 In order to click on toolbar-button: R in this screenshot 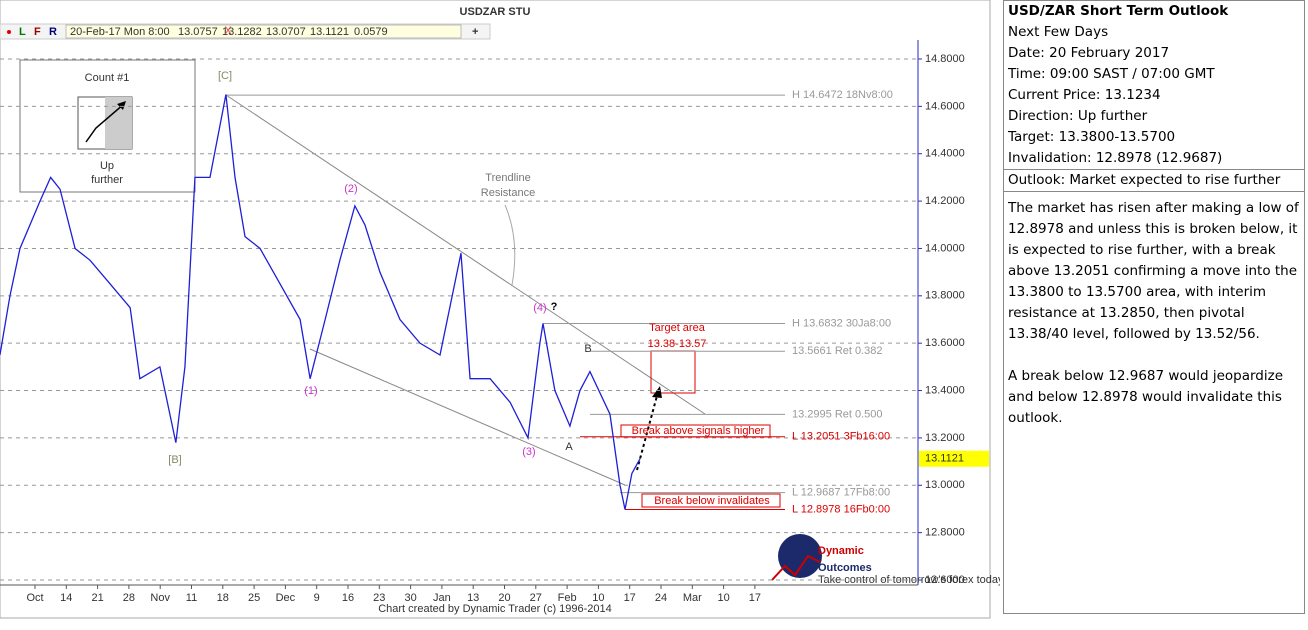, I will do `click(53, 32)`.